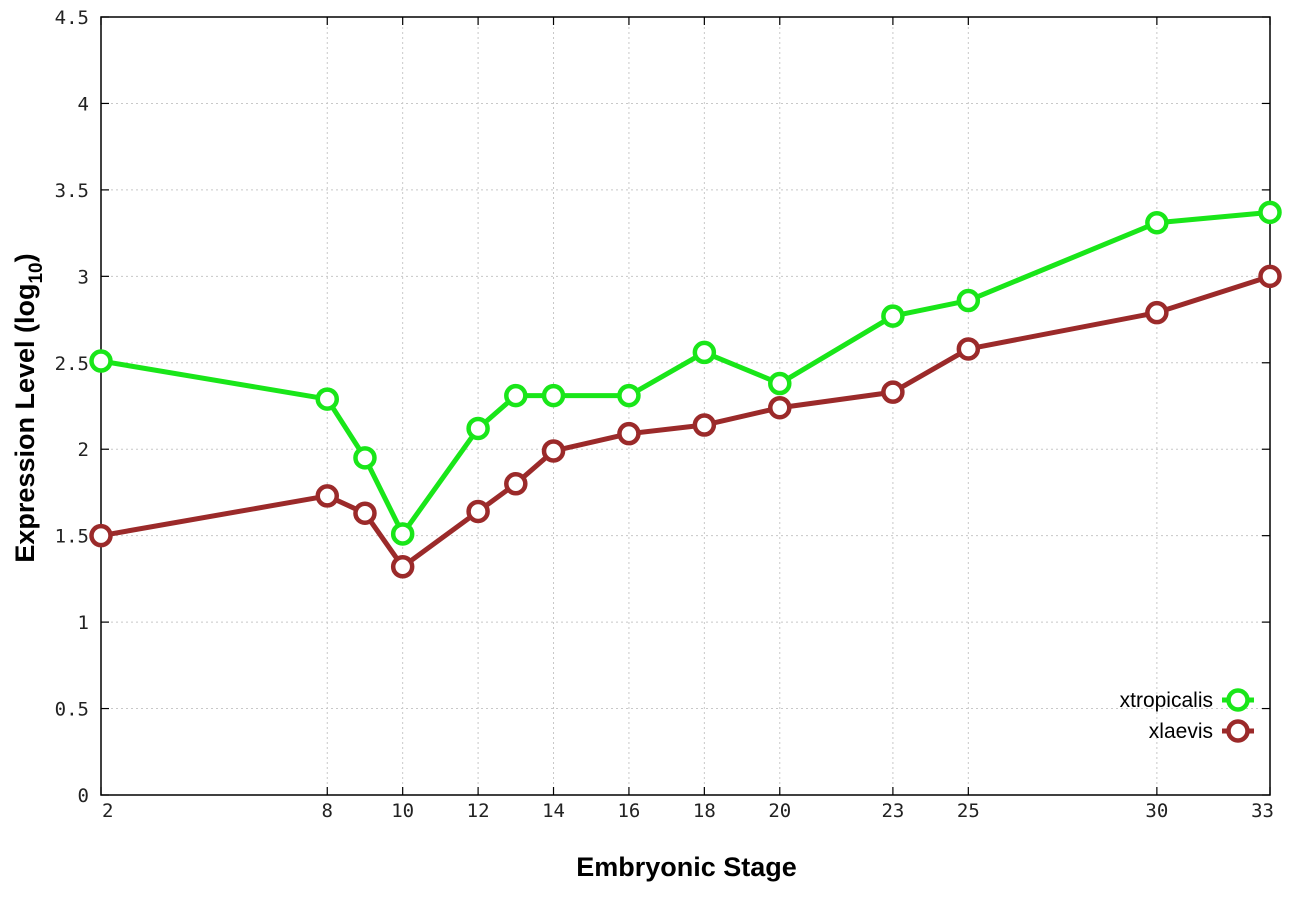 This screenshot has height=907, width=1296. Describe the element at coordinates (553, 811) in the screenshot. I see `x-tick-label: 14` at that location.